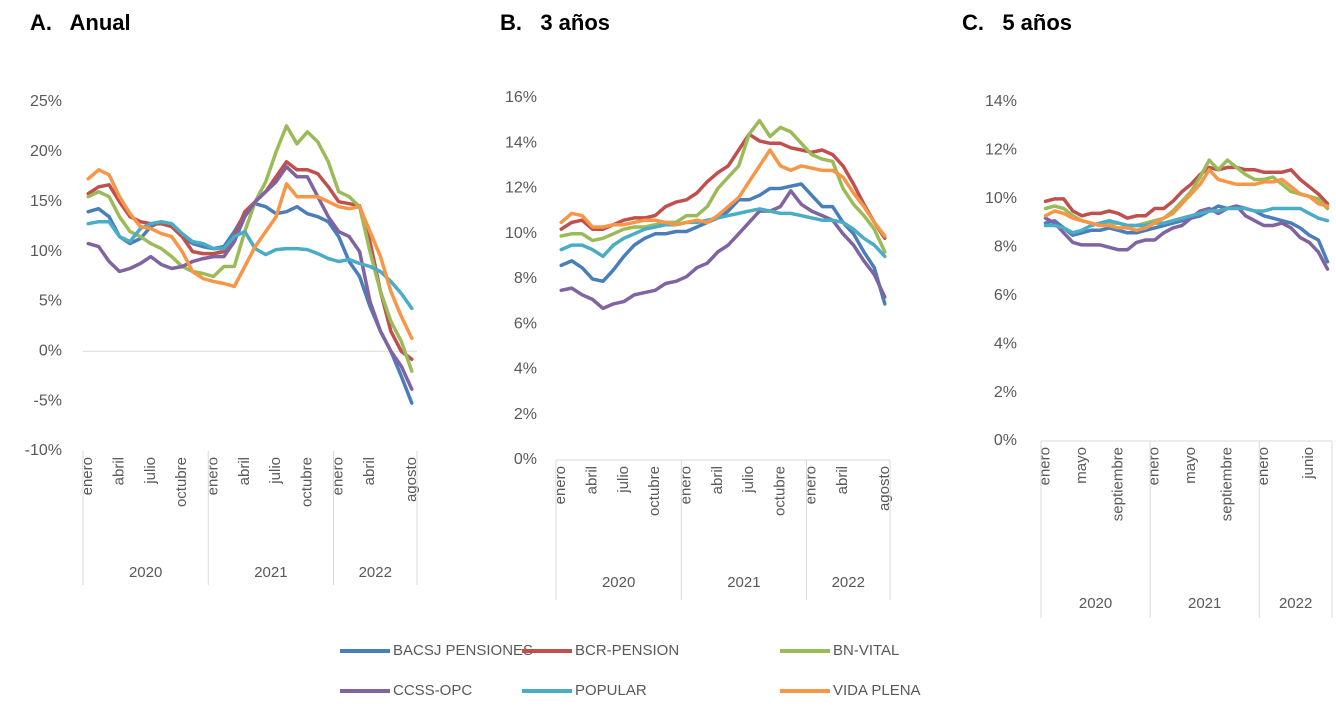 The image size is (1336, 706). Describe the element at coordinates (46, 201) in the screenshot. I see `y-tick-label: 15%` at that location.